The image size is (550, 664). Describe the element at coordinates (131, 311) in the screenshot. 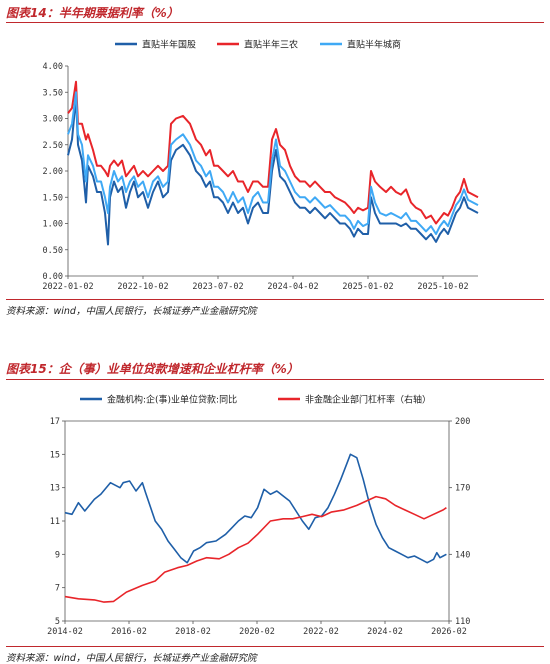

I see `chart-1-source: 资料来源：wind，中国人民银行，长城证券产业金融研究院` at that location.